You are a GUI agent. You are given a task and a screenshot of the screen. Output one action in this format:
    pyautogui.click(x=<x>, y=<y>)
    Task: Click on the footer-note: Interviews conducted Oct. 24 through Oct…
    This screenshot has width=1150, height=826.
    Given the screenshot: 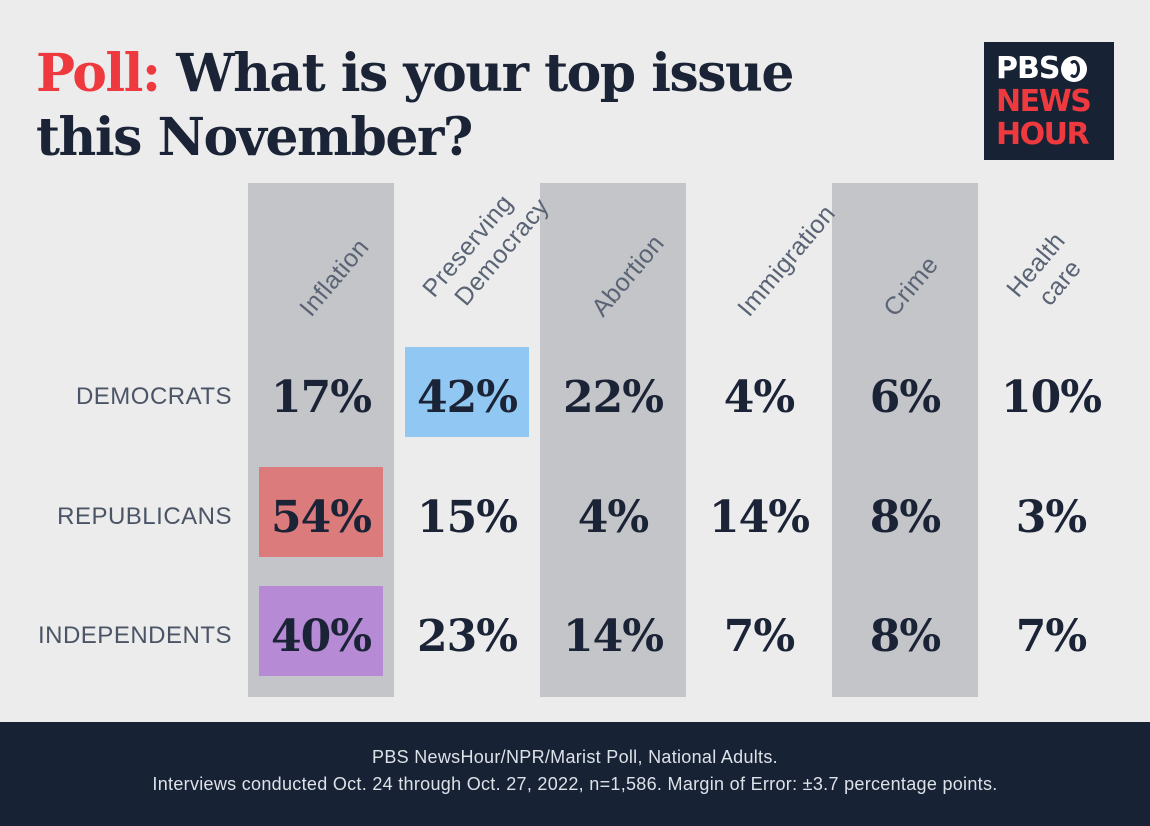 What is the action you would take?
    pyautogui.click(x=575, y=784)
    